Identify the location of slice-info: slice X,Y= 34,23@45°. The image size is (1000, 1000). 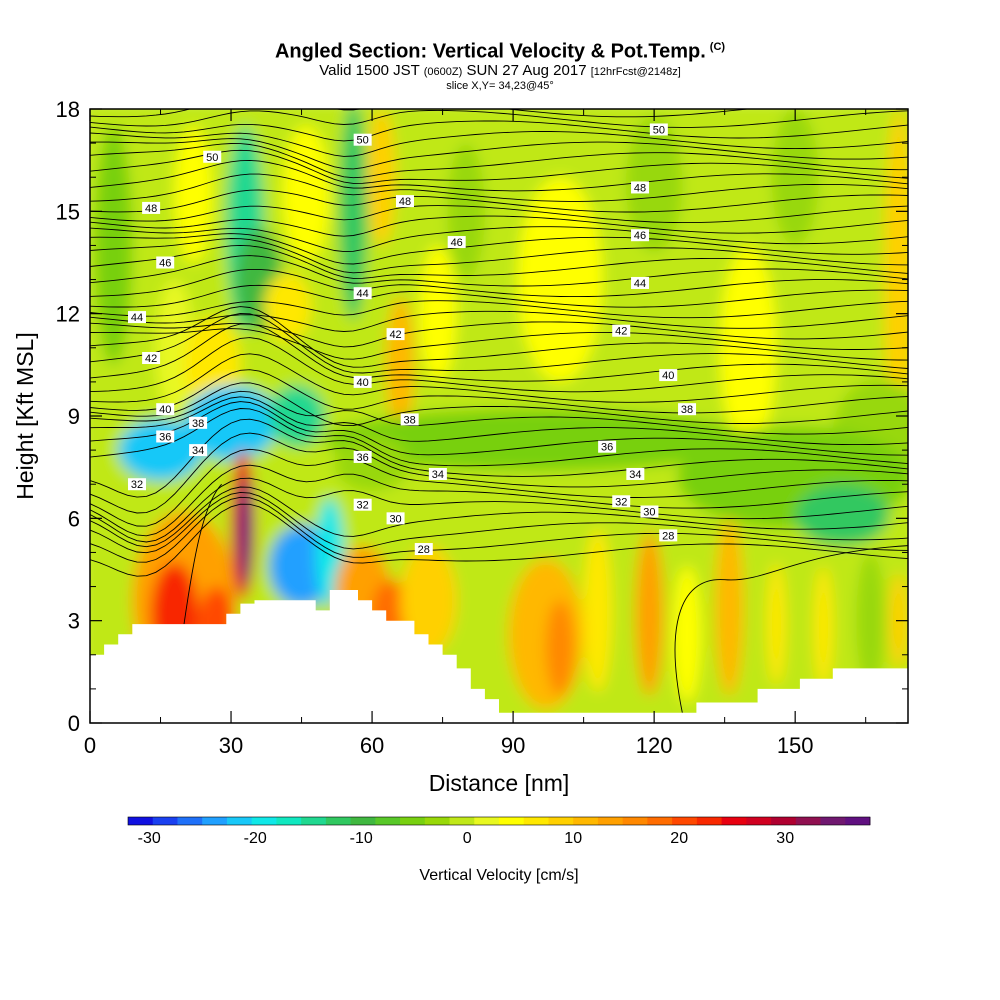
(500, 85).